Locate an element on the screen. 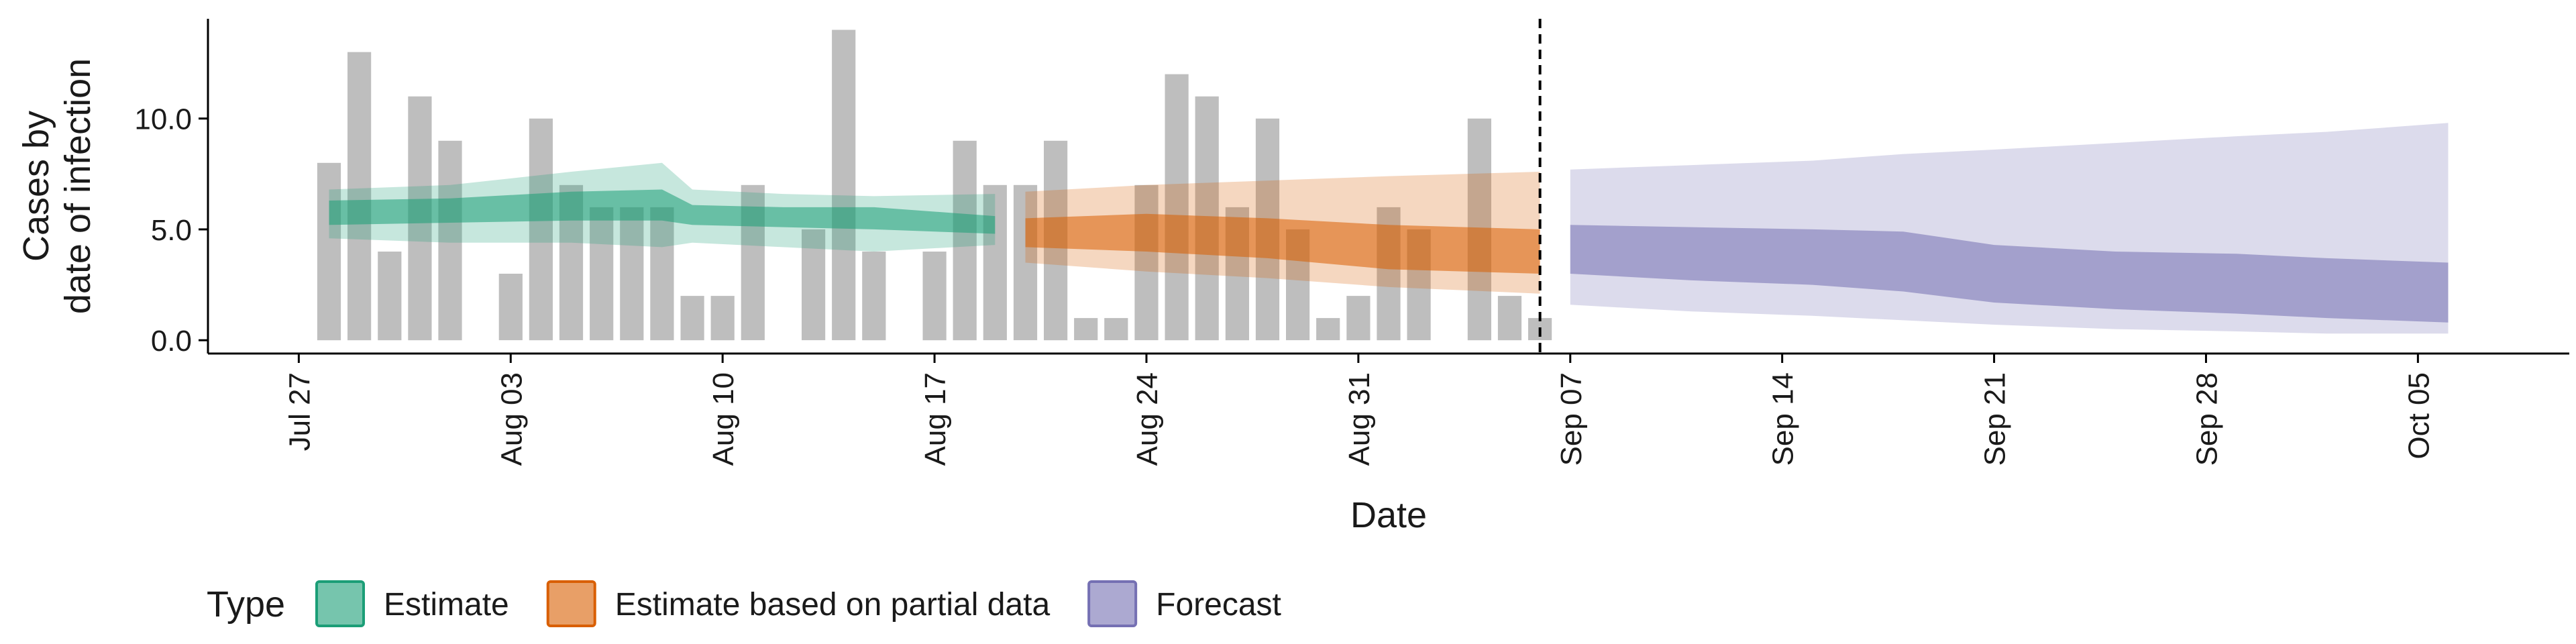 This screenshot has width=2576, height=644. x-tick-label: Aug 03 is located at coordinates (511, 419).